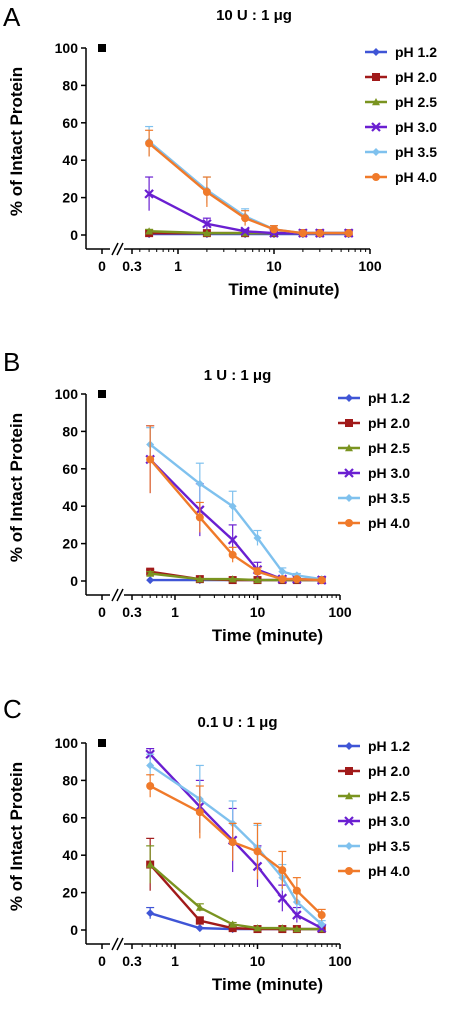 The image size is (474, 1010). I want to click on x-tick-label: 1, so click(178, 266).